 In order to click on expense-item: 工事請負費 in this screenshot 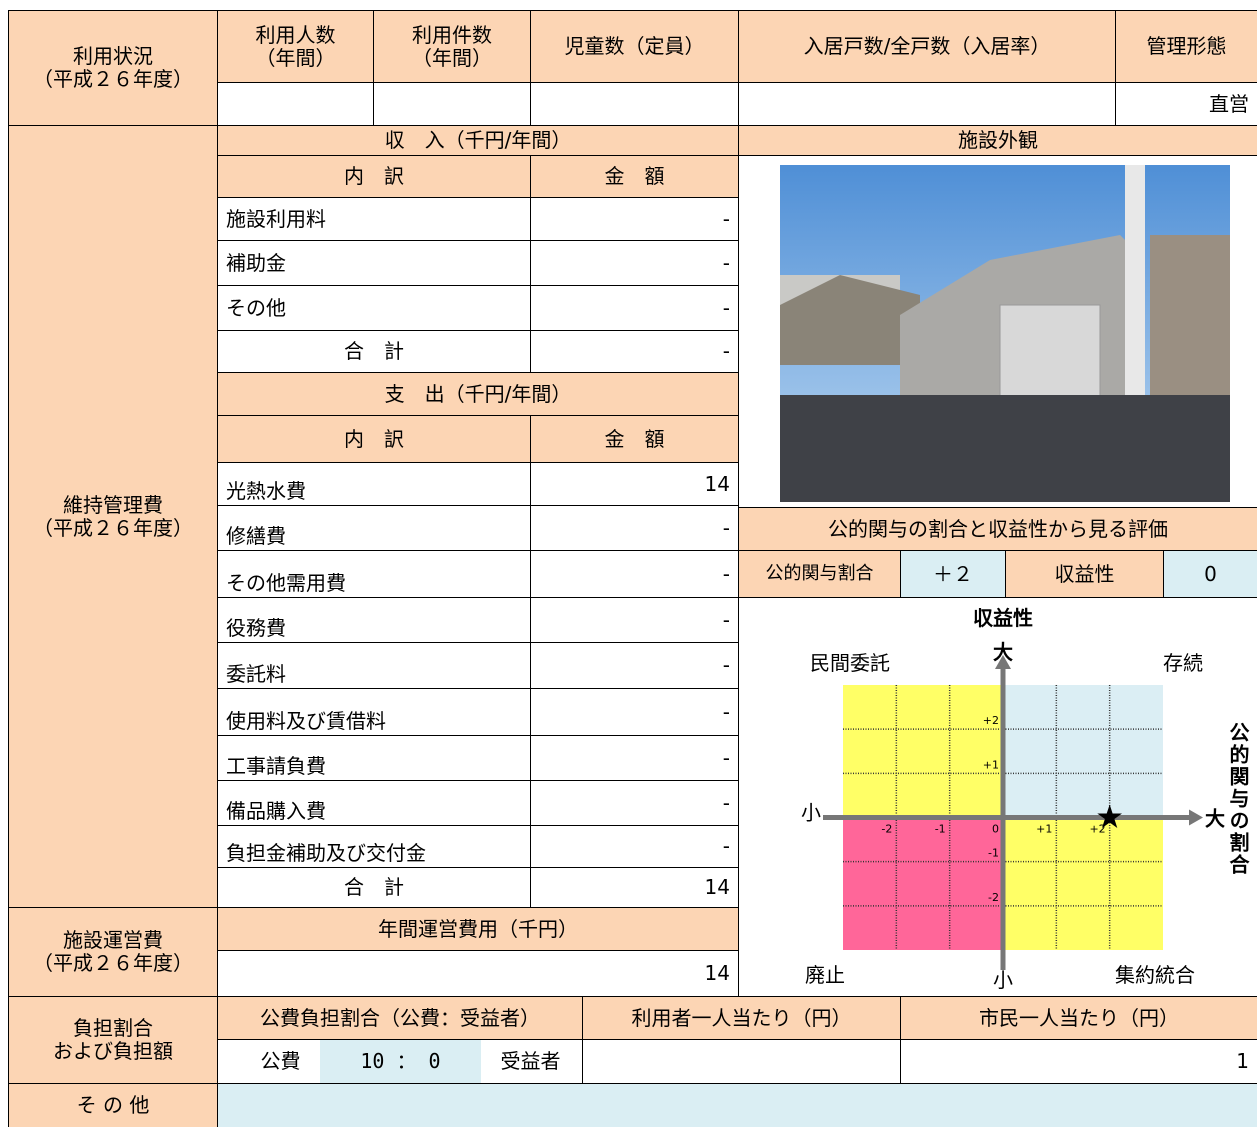, I will do `click(374, 758)`.